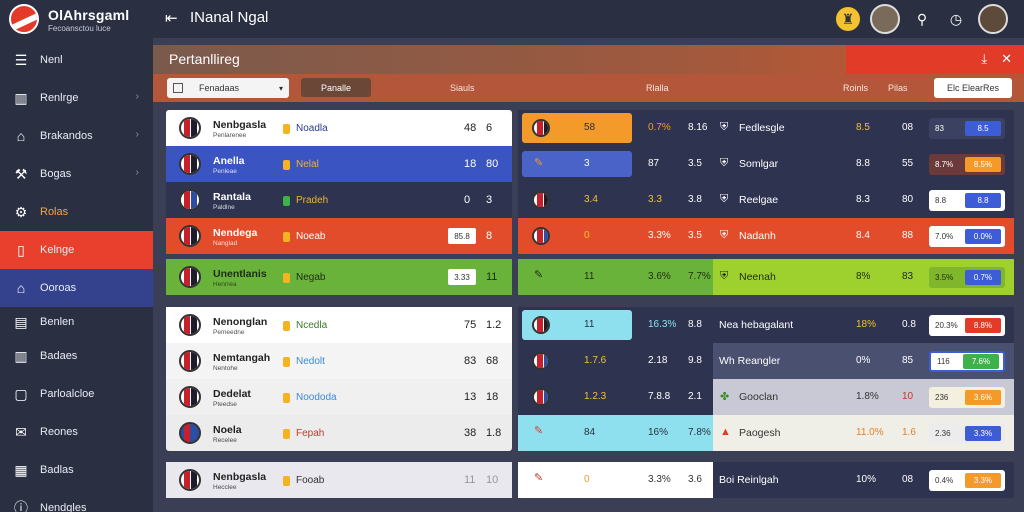 Image resolution: width=1024 pixels, height=512 pixels. What do you see at coordinates (76, 174) in the screenshot?
I see `sidebar-item-3: ⚒ Bogas ›` at bounding box center [76, 174].